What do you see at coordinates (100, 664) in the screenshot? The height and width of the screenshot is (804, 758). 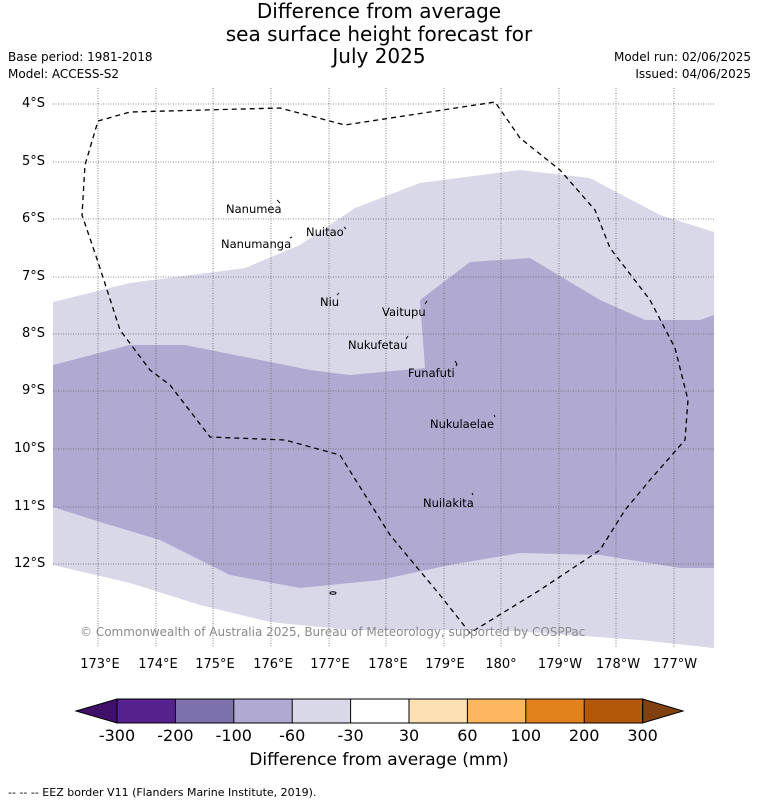 I see `lon-label-173e: 173°E` at bounding box center [100, 664].